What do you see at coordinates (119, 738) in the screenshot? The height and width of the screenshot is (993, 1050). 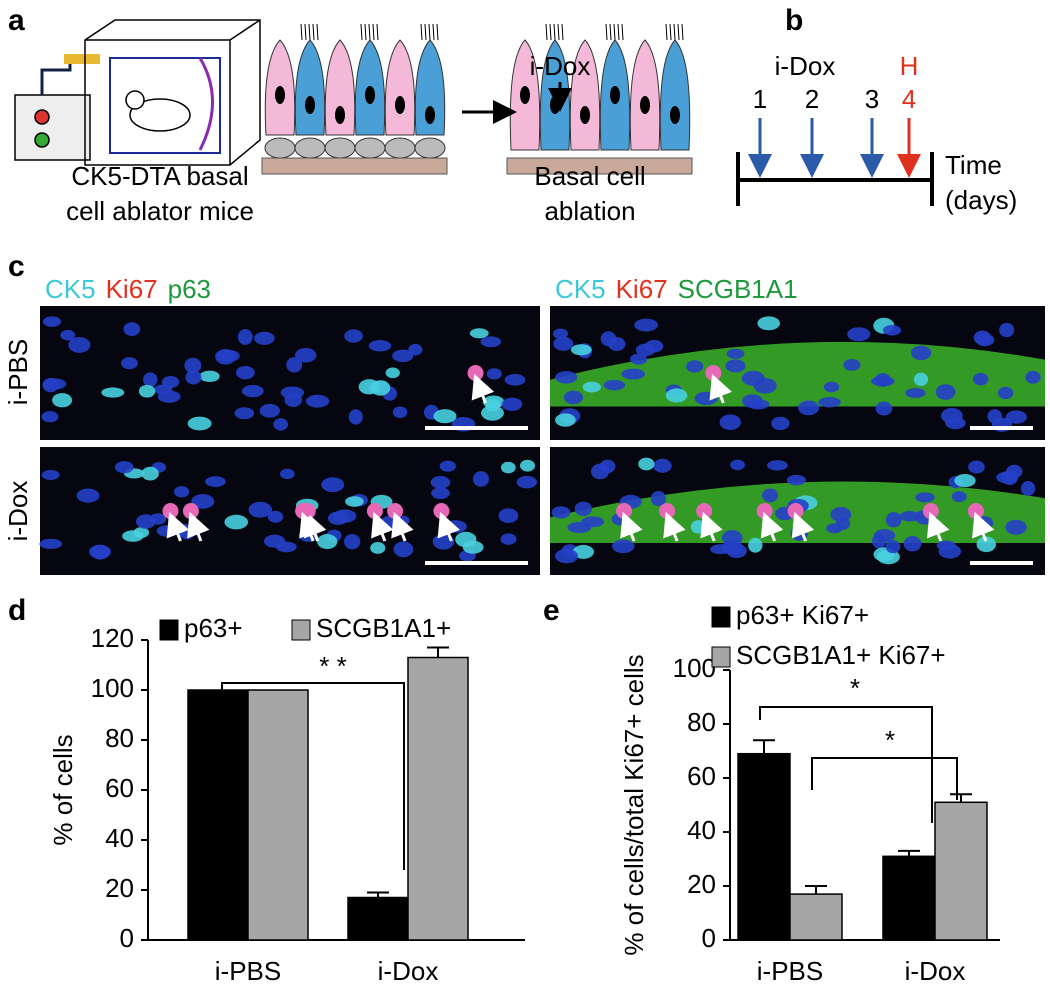 I see `y-tick-label: 80` at bounding box center [119, 738].